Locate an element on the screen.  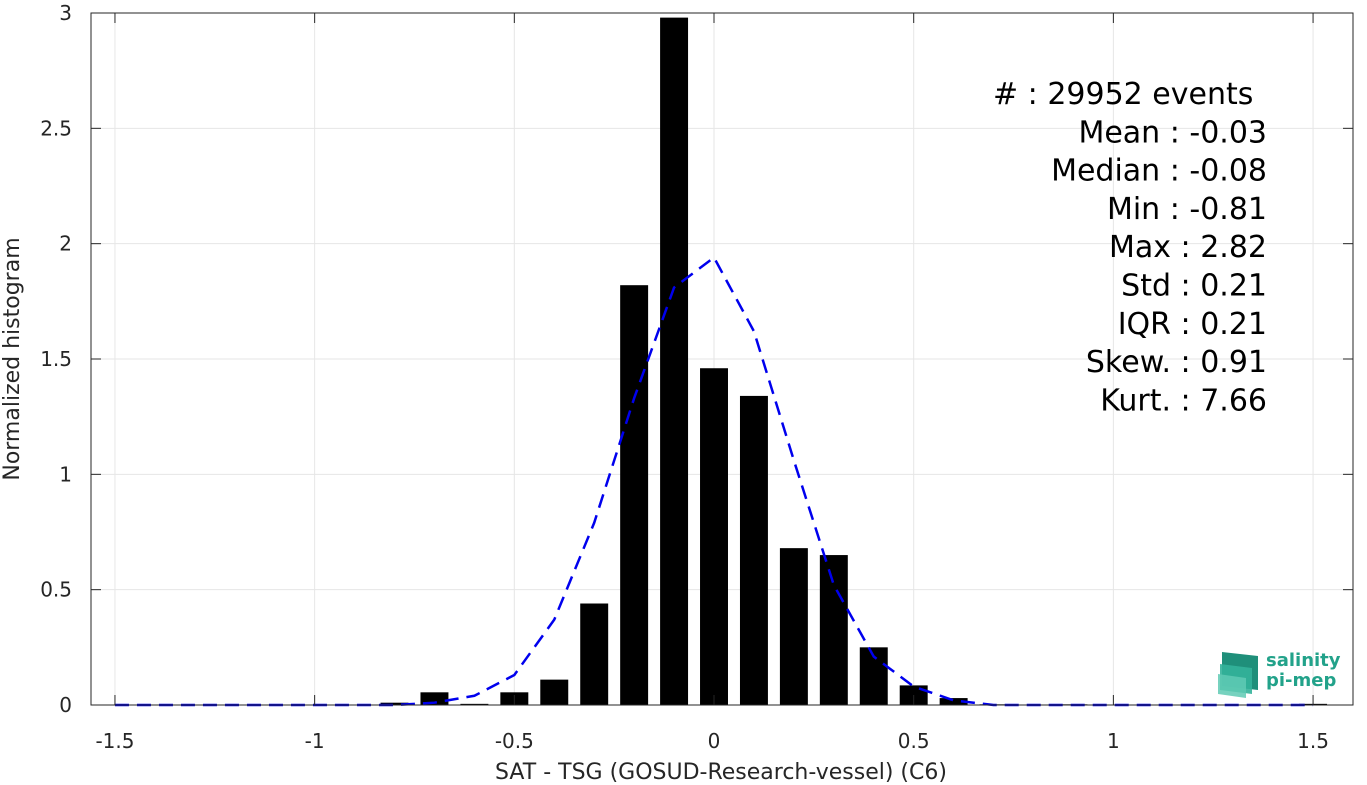
x-tick-label-0: -1.5 is located at coordinates (114, 741).